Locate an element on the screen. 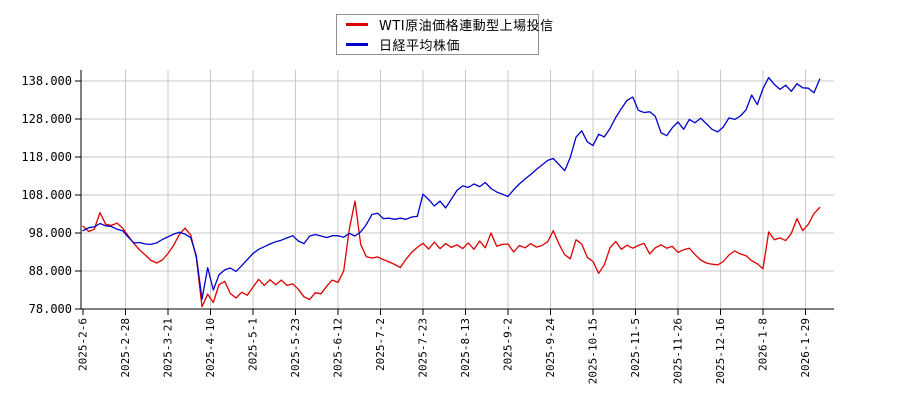  x-axis-label: 2025-2-28 is located at coordinates (125, 348).